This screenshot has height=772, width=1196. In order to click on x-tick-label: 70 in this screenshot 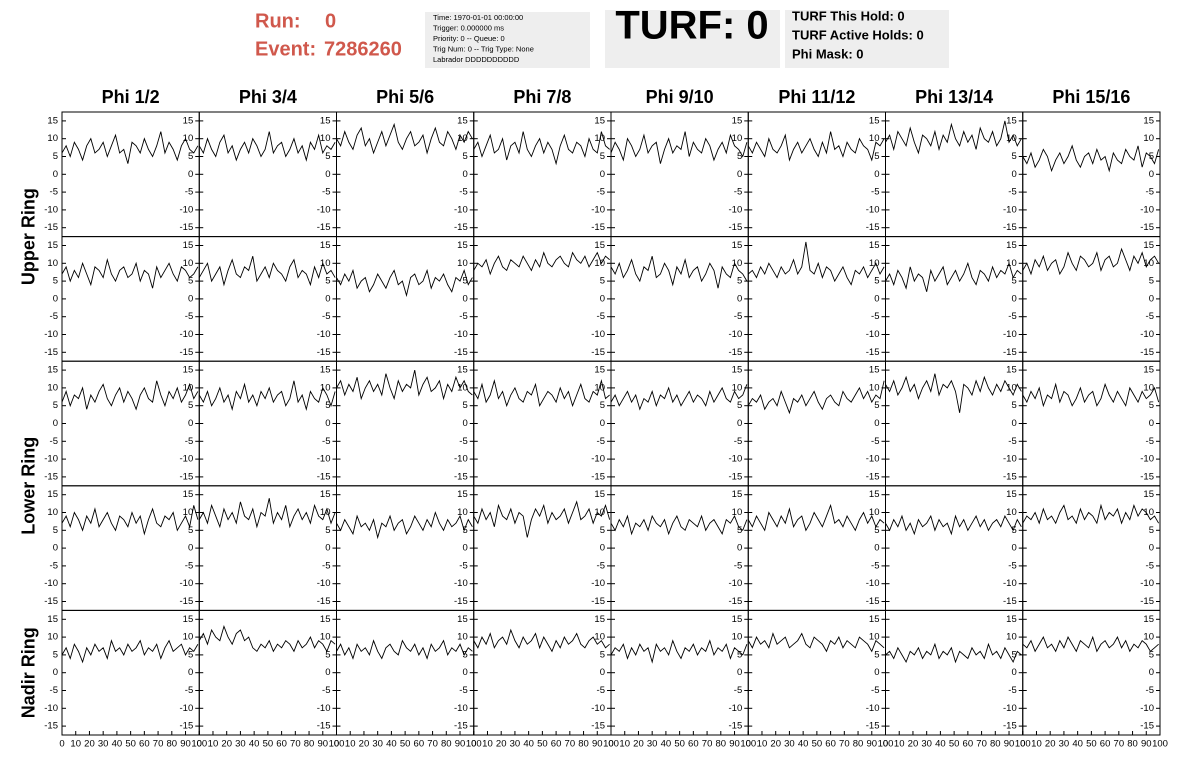, I will do `click(844, 744)`.